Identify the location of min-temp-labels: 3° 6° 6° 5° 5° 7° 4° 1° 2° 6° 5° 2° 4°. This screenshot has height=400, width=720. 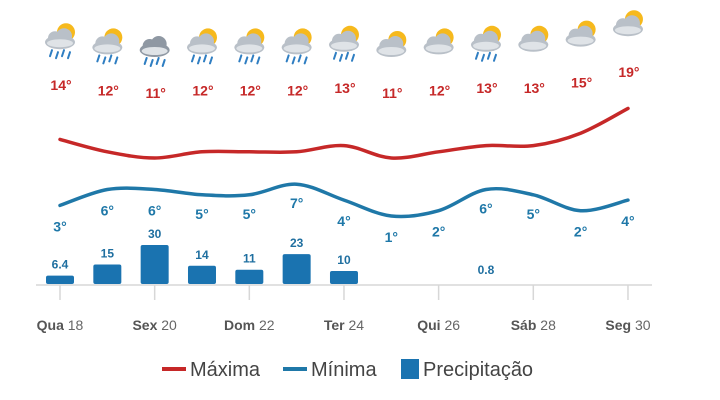
(343, 220).